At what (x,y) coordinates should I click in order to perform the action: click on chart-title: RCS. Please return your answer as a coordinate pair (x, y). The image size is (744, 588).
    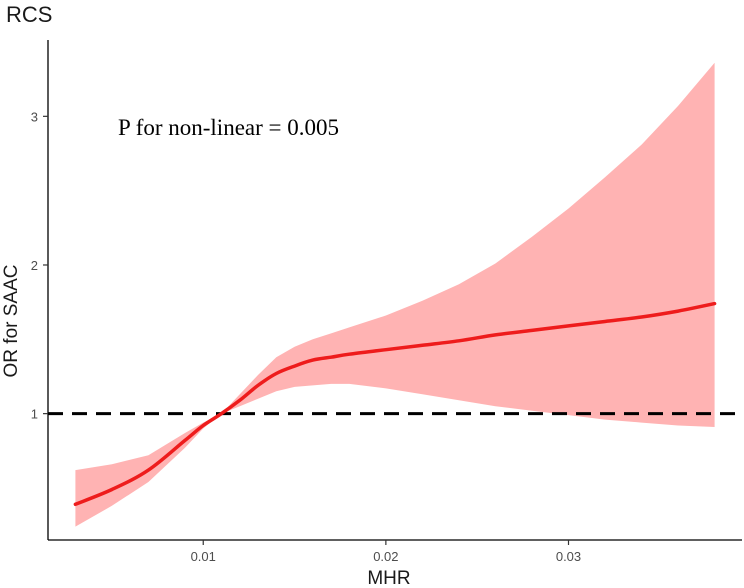
    Looking at the image, I should click on (29, 14).